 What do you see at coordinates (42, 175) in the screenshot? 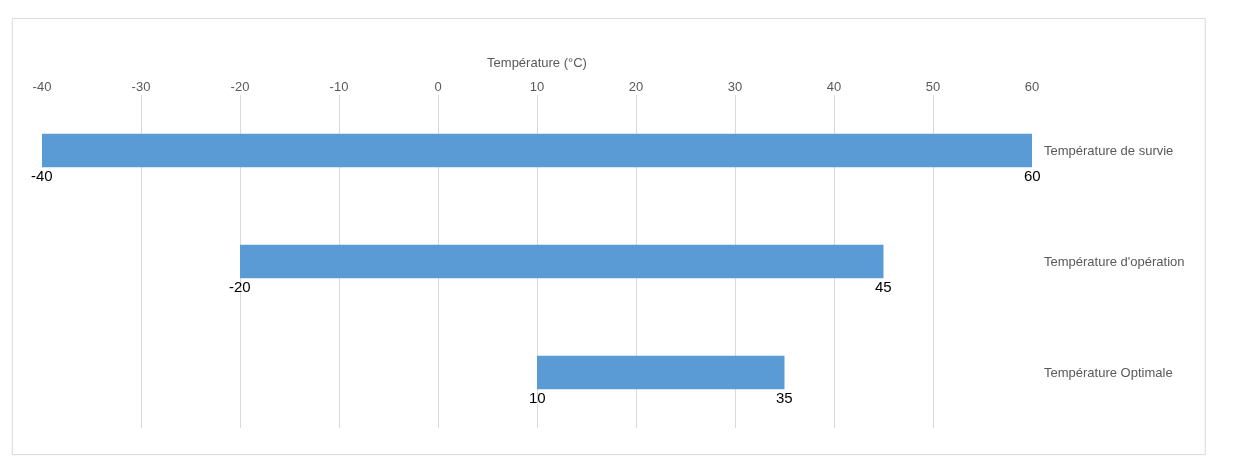
I see `annotation: -40` at bounding box center [42, 175].